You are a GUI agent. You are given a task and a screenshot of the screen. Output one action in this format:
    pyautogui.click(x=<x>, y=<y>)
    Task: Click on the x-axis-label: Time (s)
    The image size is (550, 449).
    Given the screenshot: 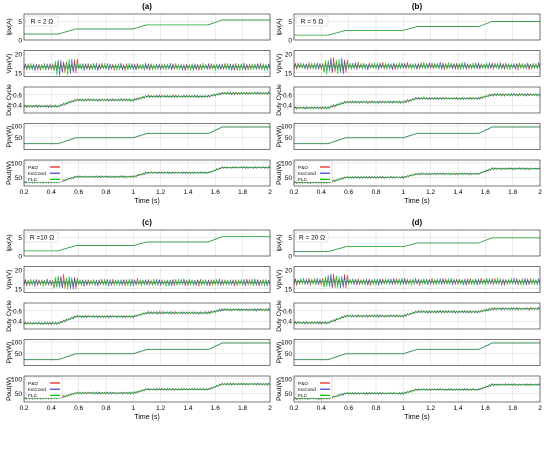 What is the action you would take?
    pyautogui.click(x=416, y=417)
    